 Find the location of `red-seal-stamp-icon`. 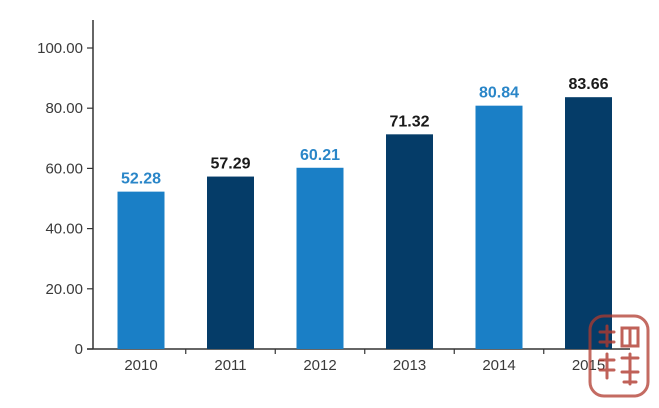

red-seal-stamp-icon is located at coordinates (619, 356).